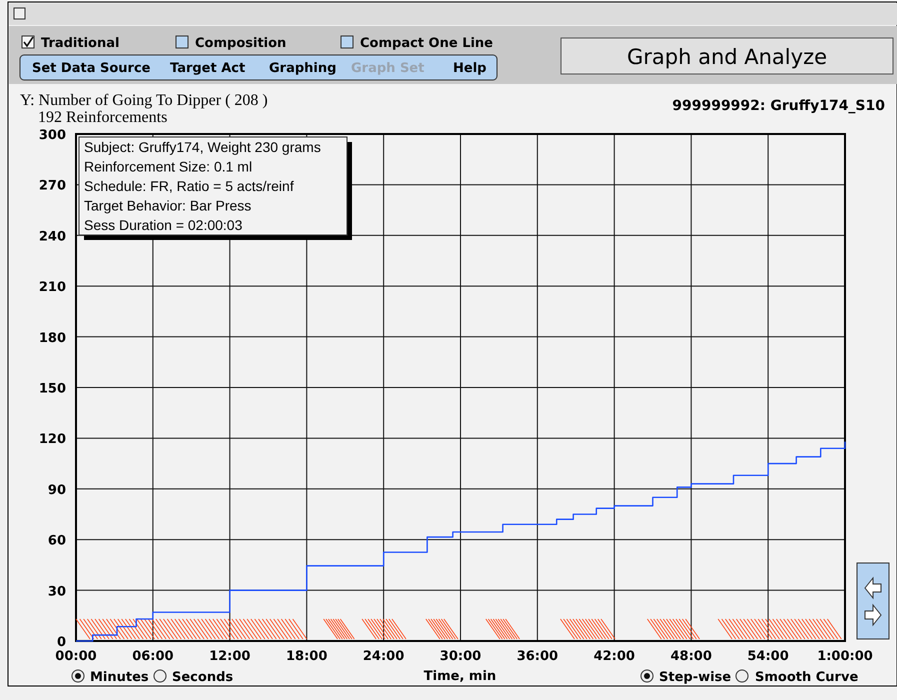  Describe the element at coordinates (168, 206) in the screenshot. I see `annotation: Target Behavior: Bar Press` at that location.